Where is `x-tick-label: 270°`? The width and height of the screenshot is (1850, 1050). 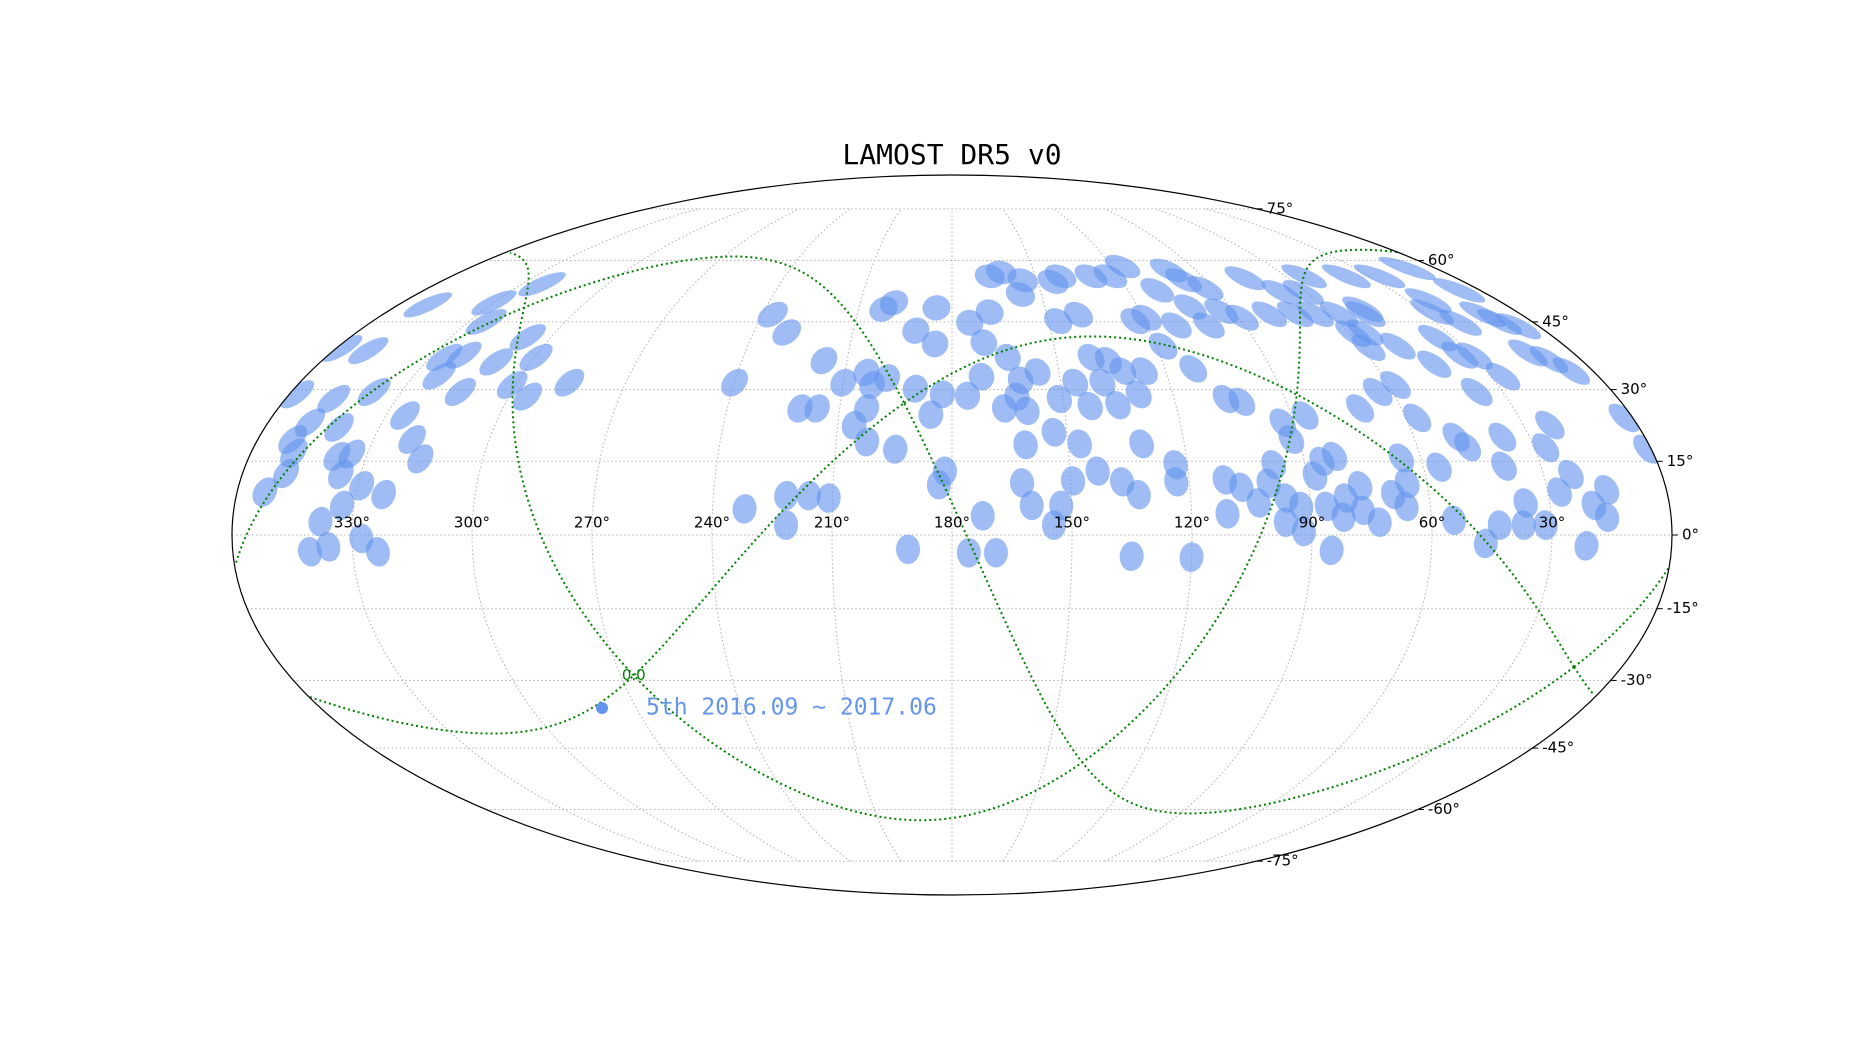
x-tick-label: 270° is located at coordinates (592, 523).